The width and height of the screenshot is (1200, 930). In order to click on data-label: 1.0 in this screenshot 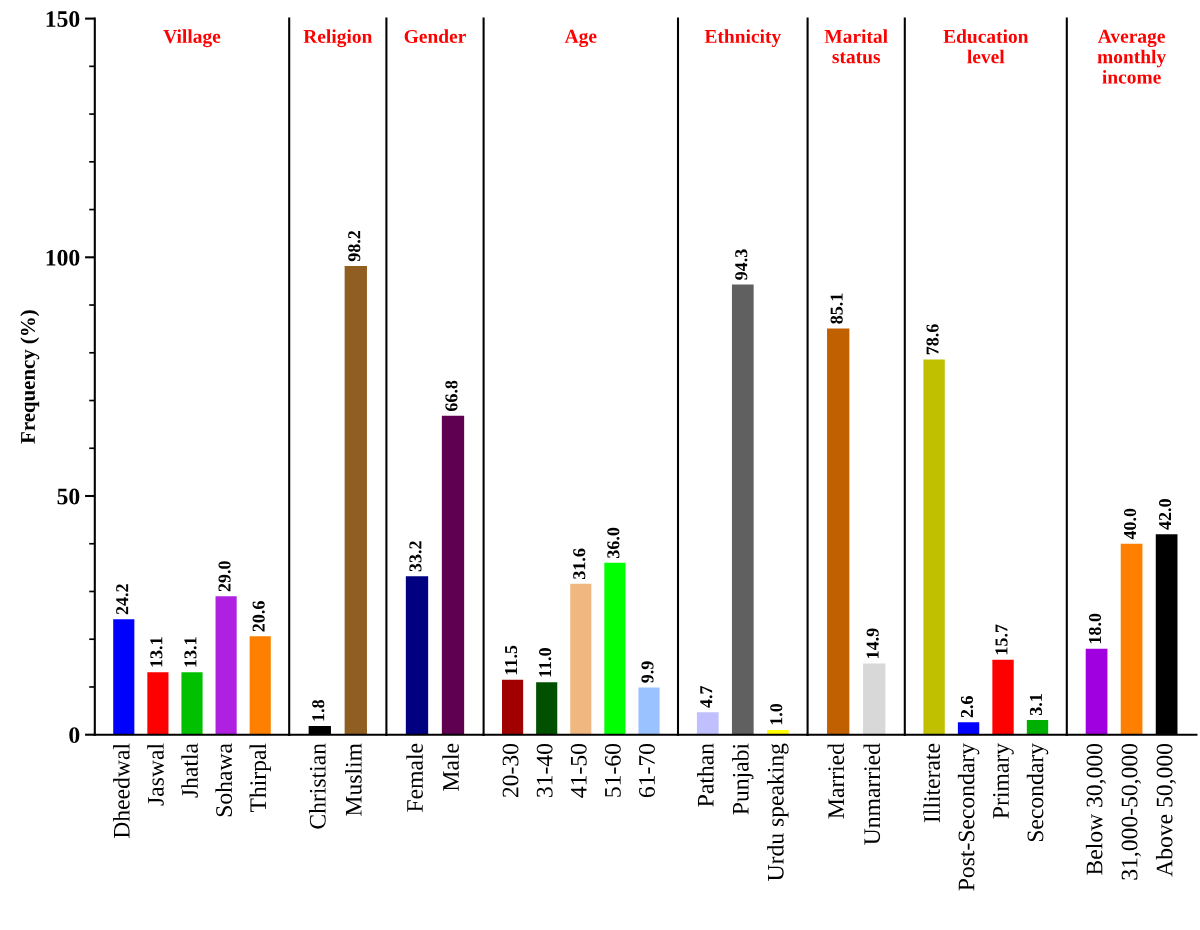, I will do `click(776, 714)`.